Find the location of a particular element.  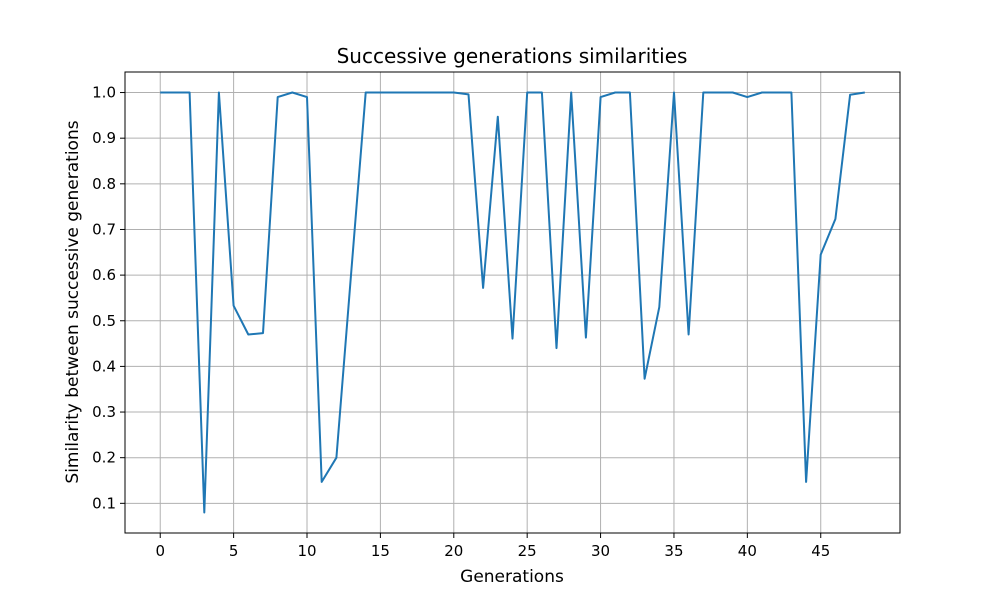

x-tick-label: 20 is located at coordinates (453, 551).